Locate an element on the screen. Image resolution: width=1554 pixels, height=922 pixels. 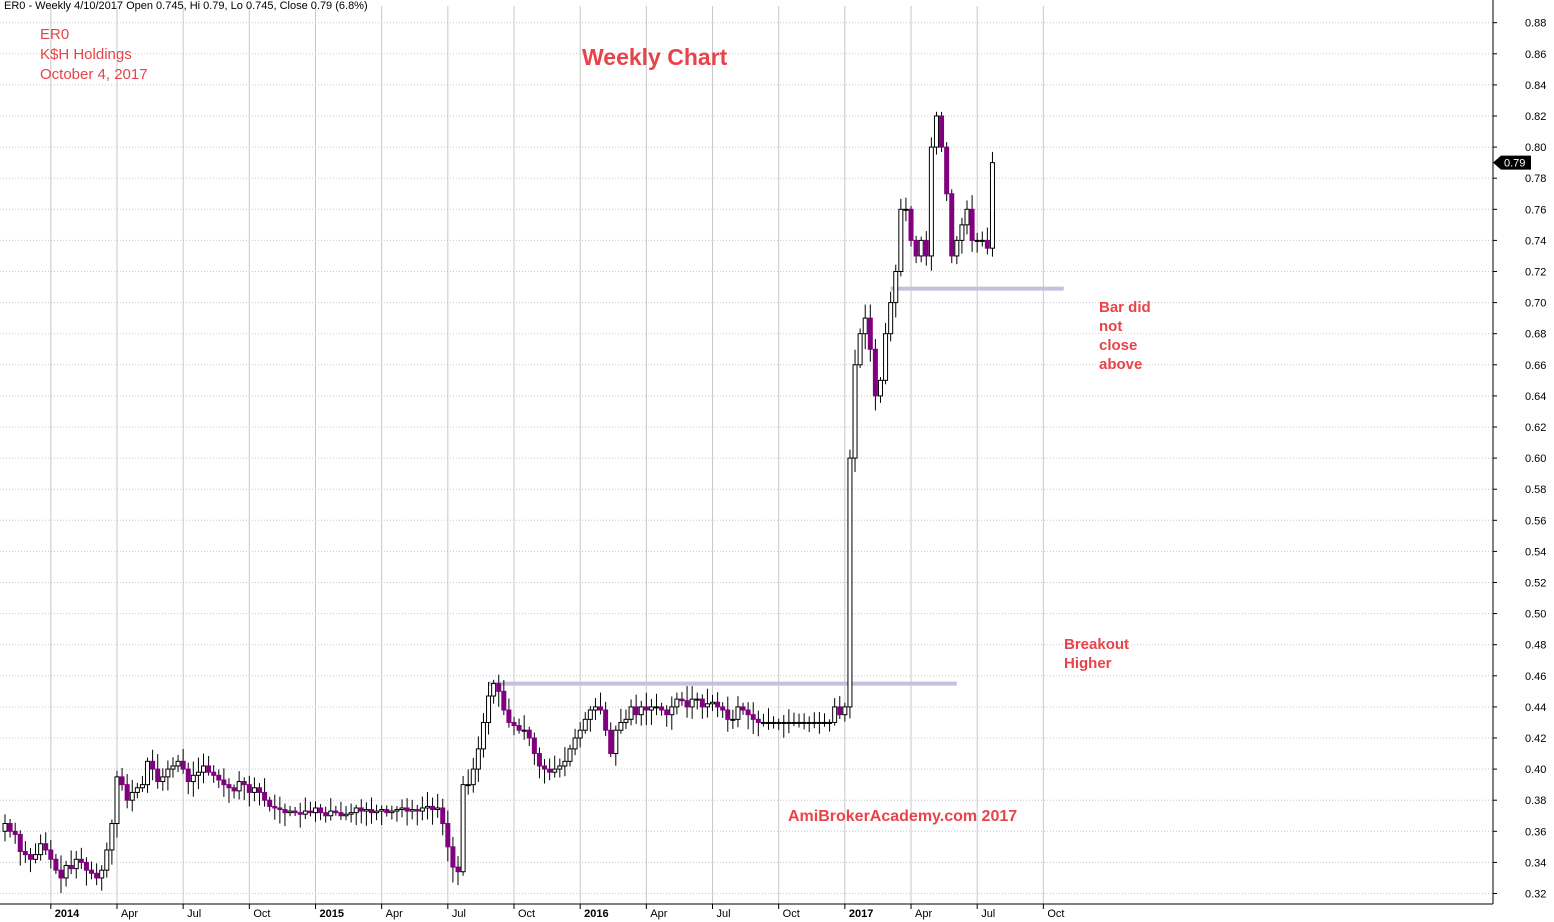
y-tick-label: 0.68 is located at coordinates (1535, 335).